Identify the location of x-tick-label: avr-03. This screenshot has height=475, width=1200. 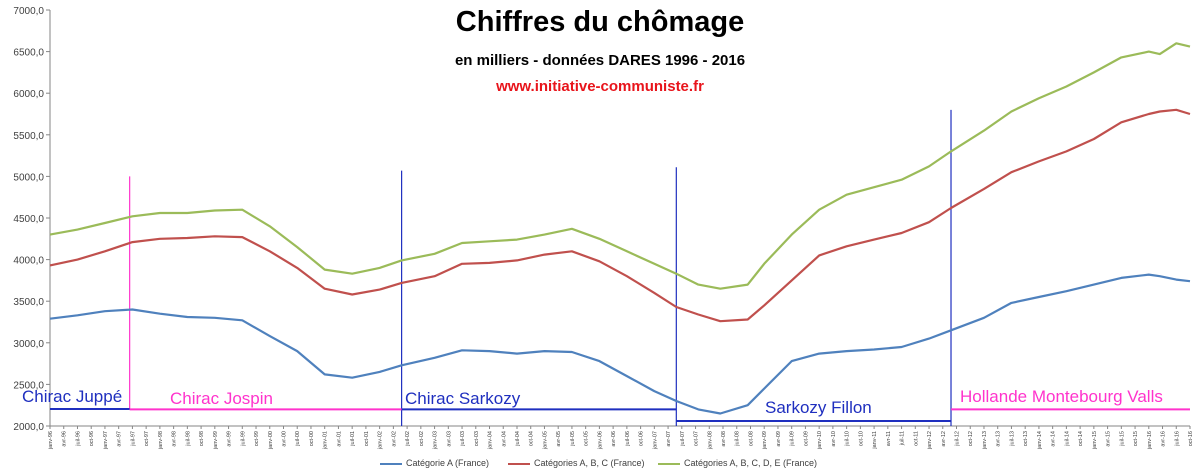
(449, 439).